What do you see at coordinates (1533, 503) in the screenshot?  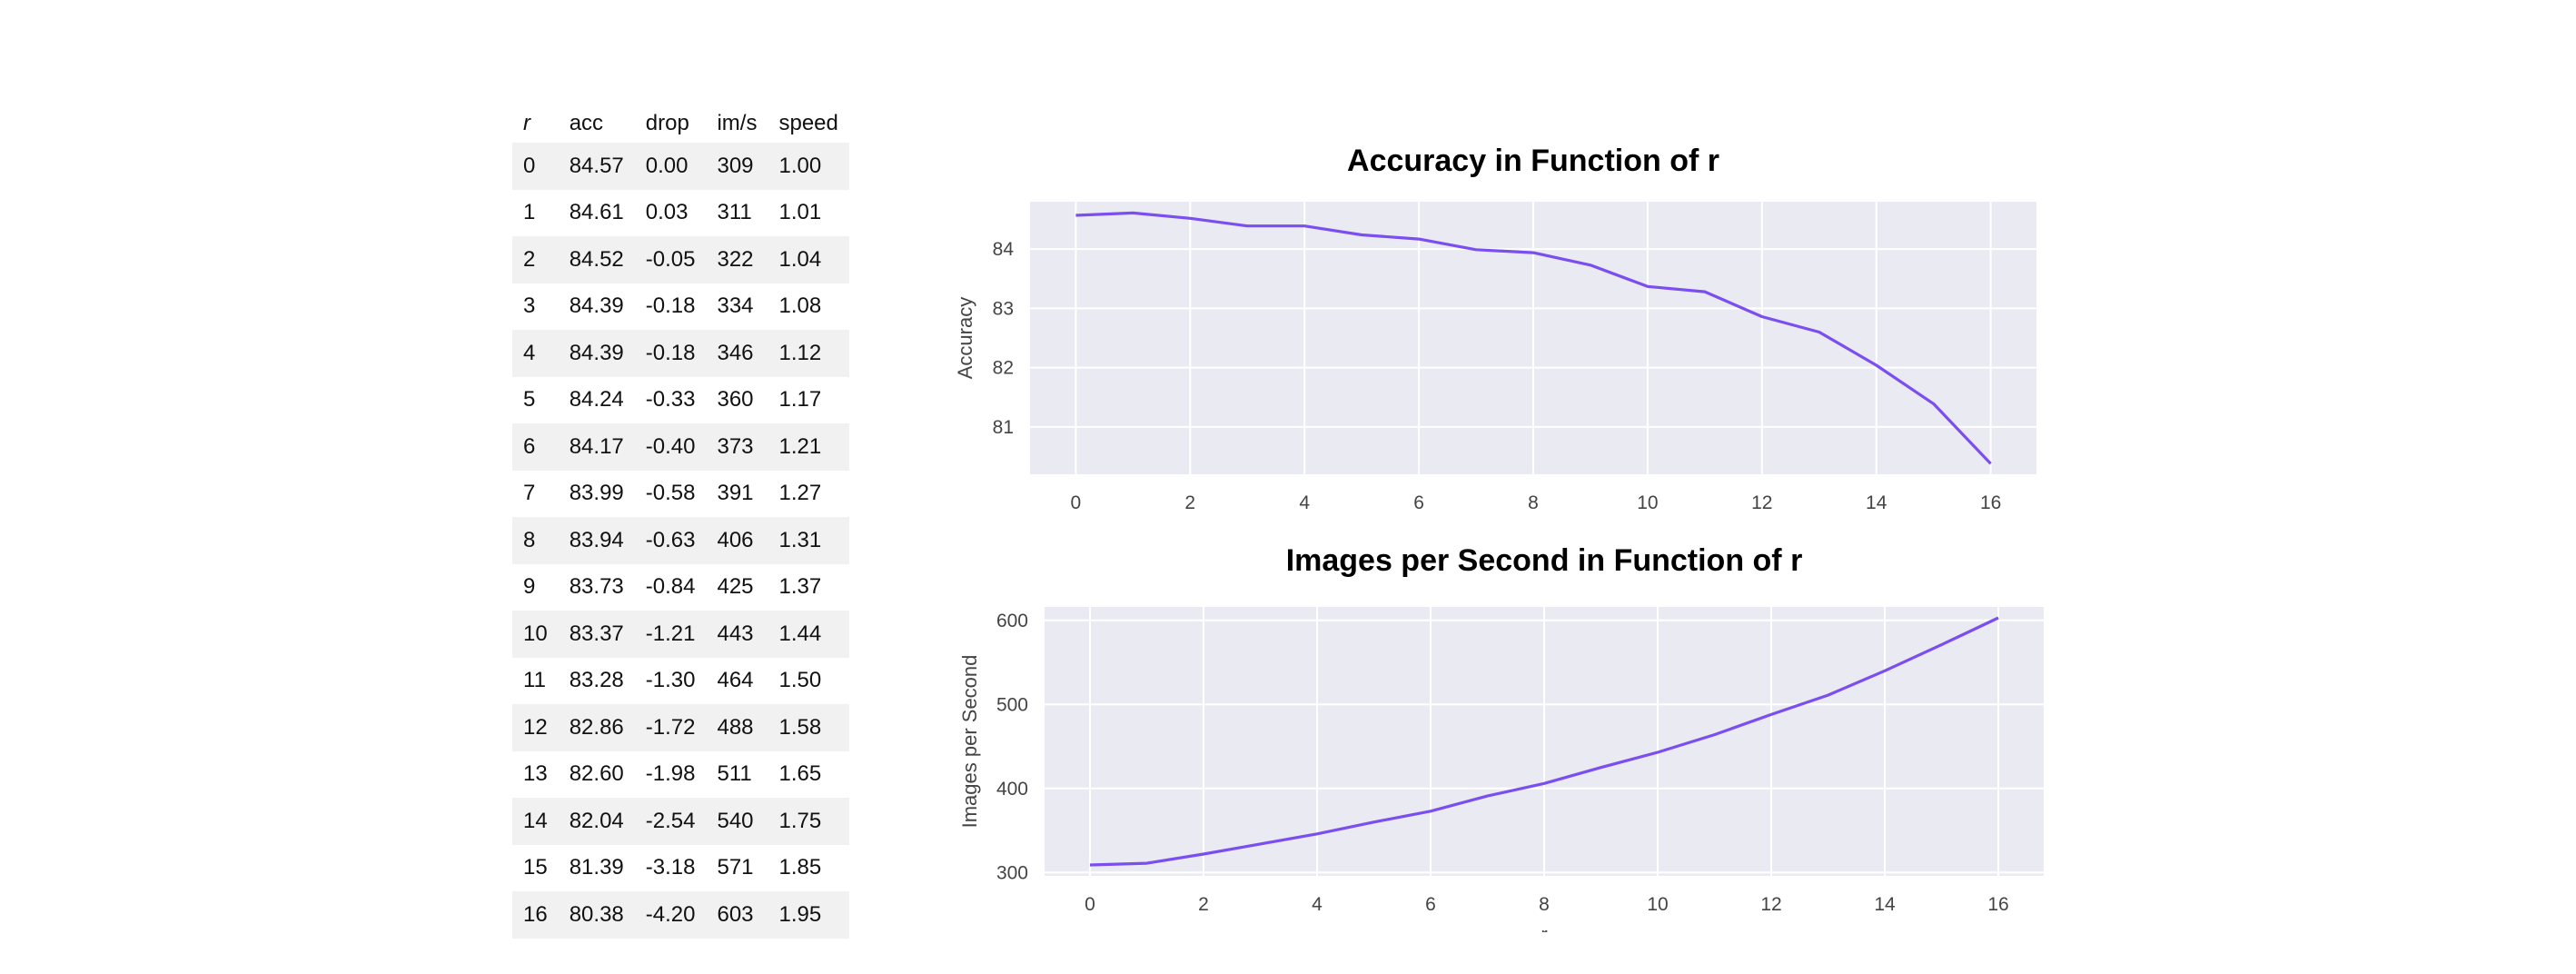 I see `accuracy-x-tick-label: 8` at bounding box center [1533, 503].